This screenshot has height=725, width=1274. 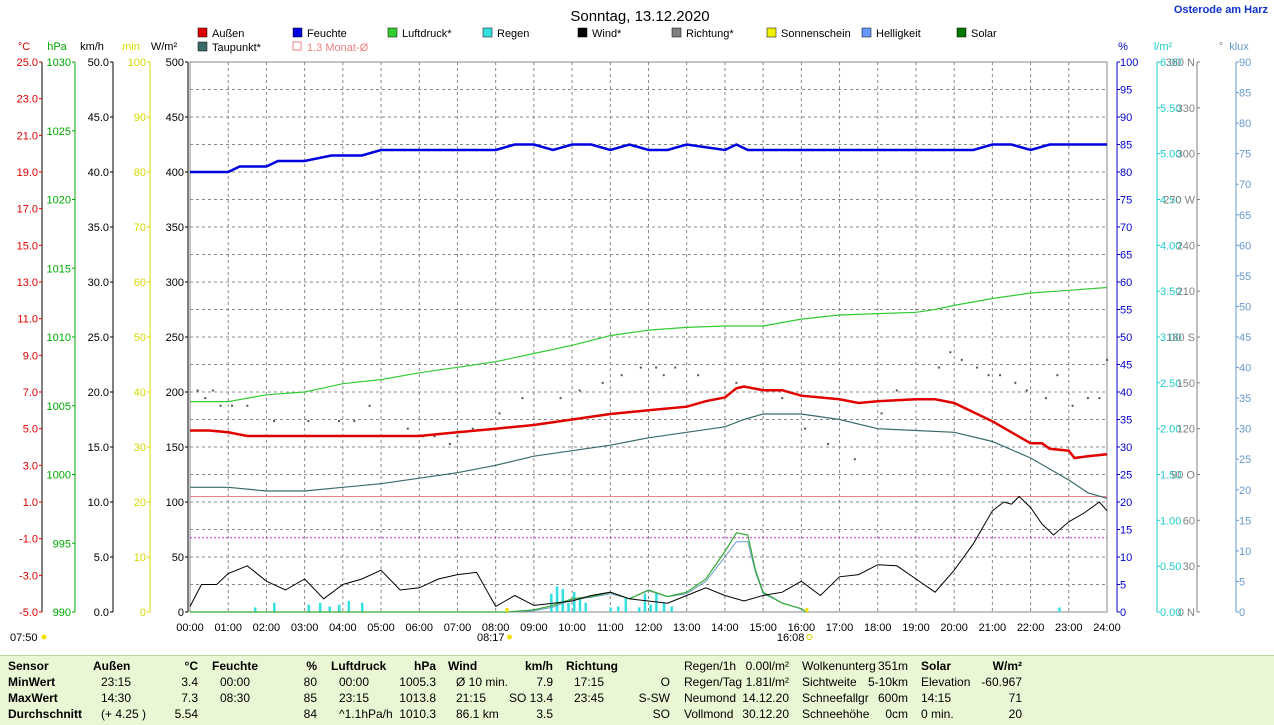 What do you see at coordinates (181, 613) in the screenshot?
I see `axis-tick-label: 0` at bounding box center [181, 613].